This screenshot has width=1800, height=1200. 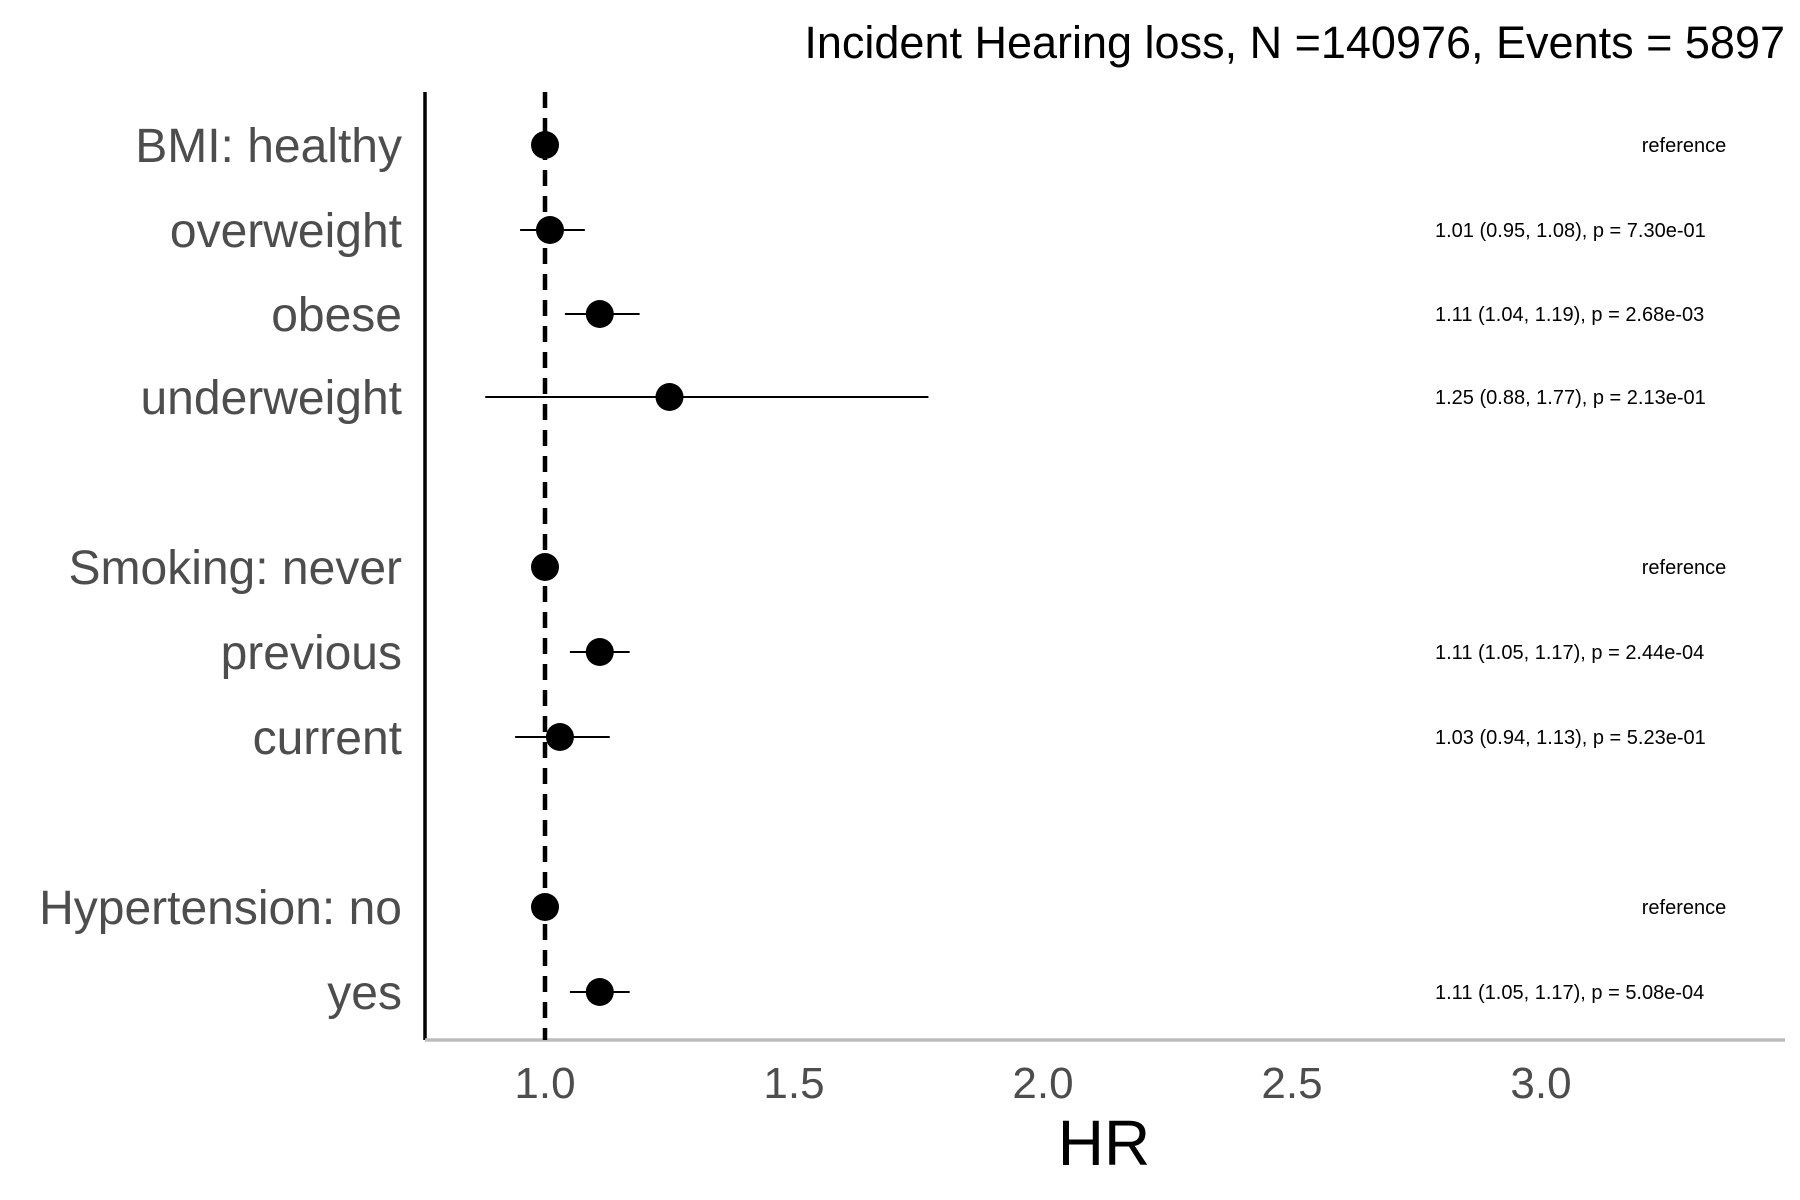 What do you see at coordinates (286, 231) in the screenshot?
I see `row-label: overweight` at bounding box center [286, 231].